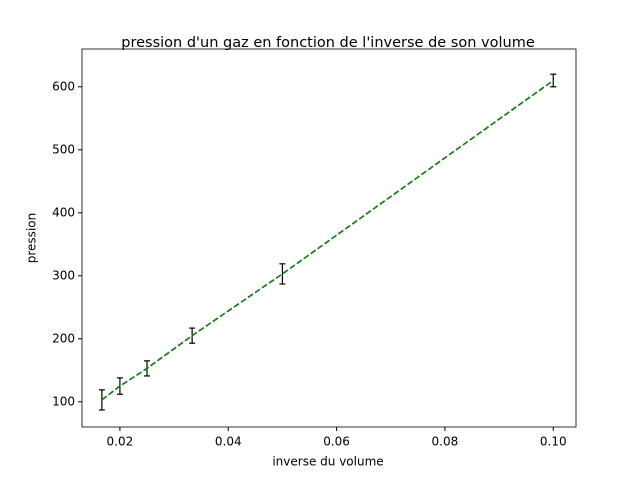 The width and height of the screenshot is (640, 480). What do you see at coordinates (327, 462) in the screenshot?
I see `x-axis-label: inverse du volume` at bounding box center [327, 462].